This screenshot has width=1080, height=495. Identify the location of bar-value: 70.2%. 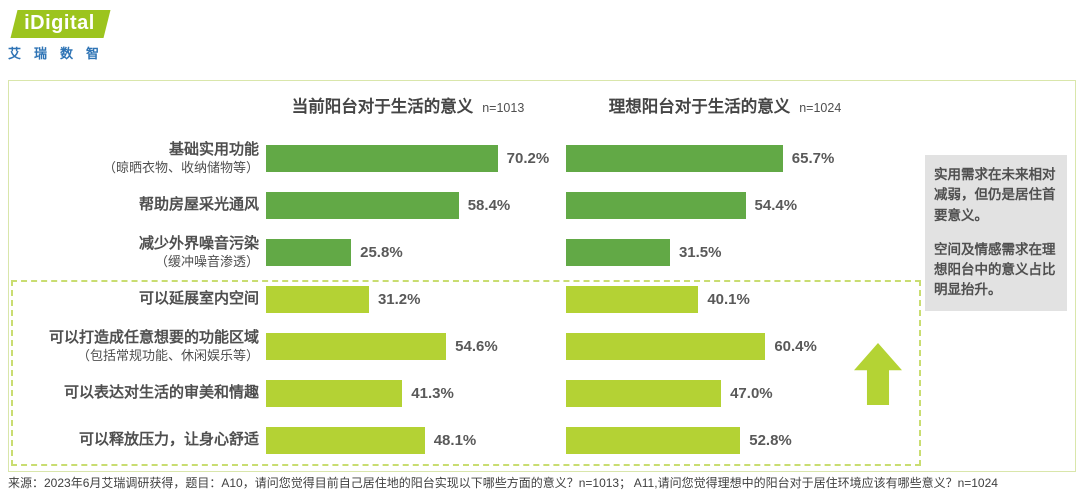
(528, 158).